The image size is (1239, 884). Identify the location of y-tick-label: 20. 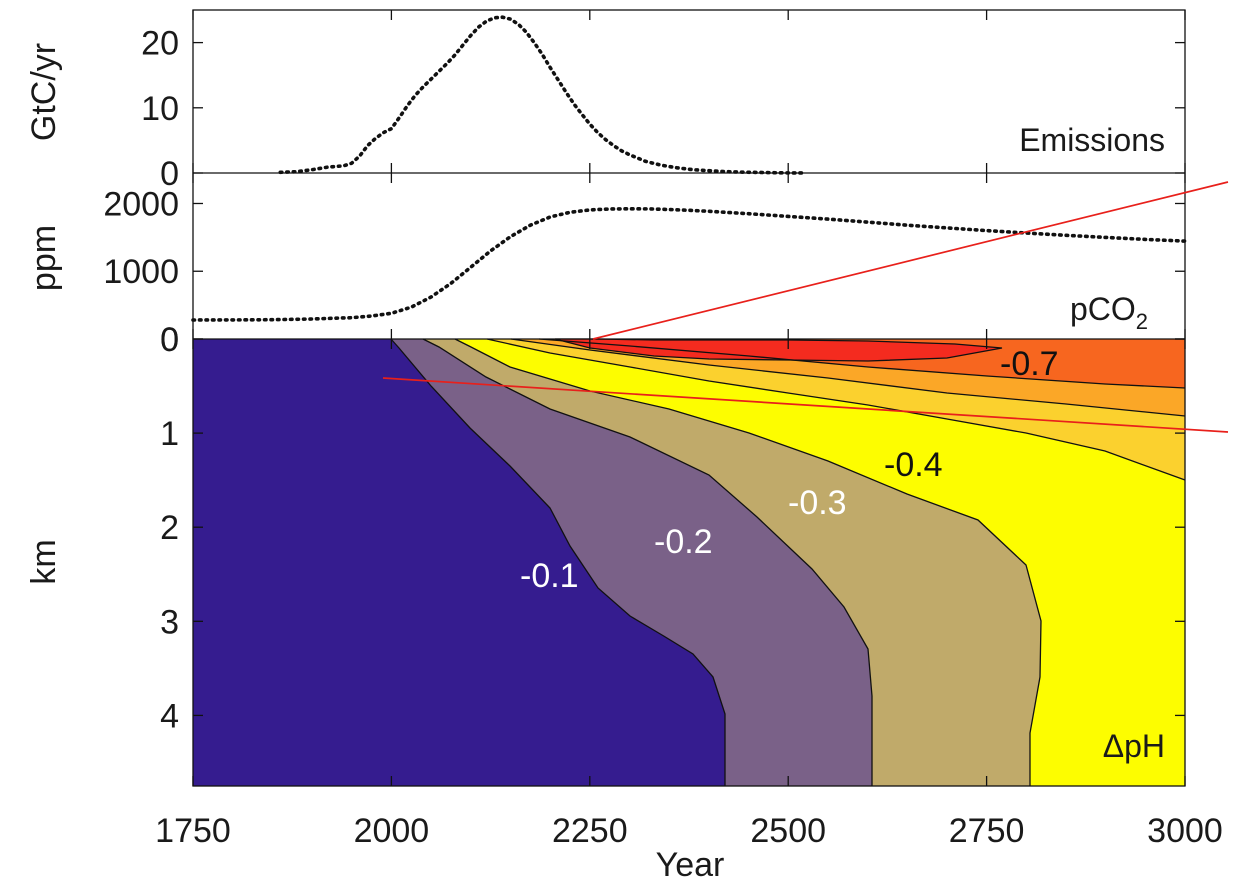
(160, 44).